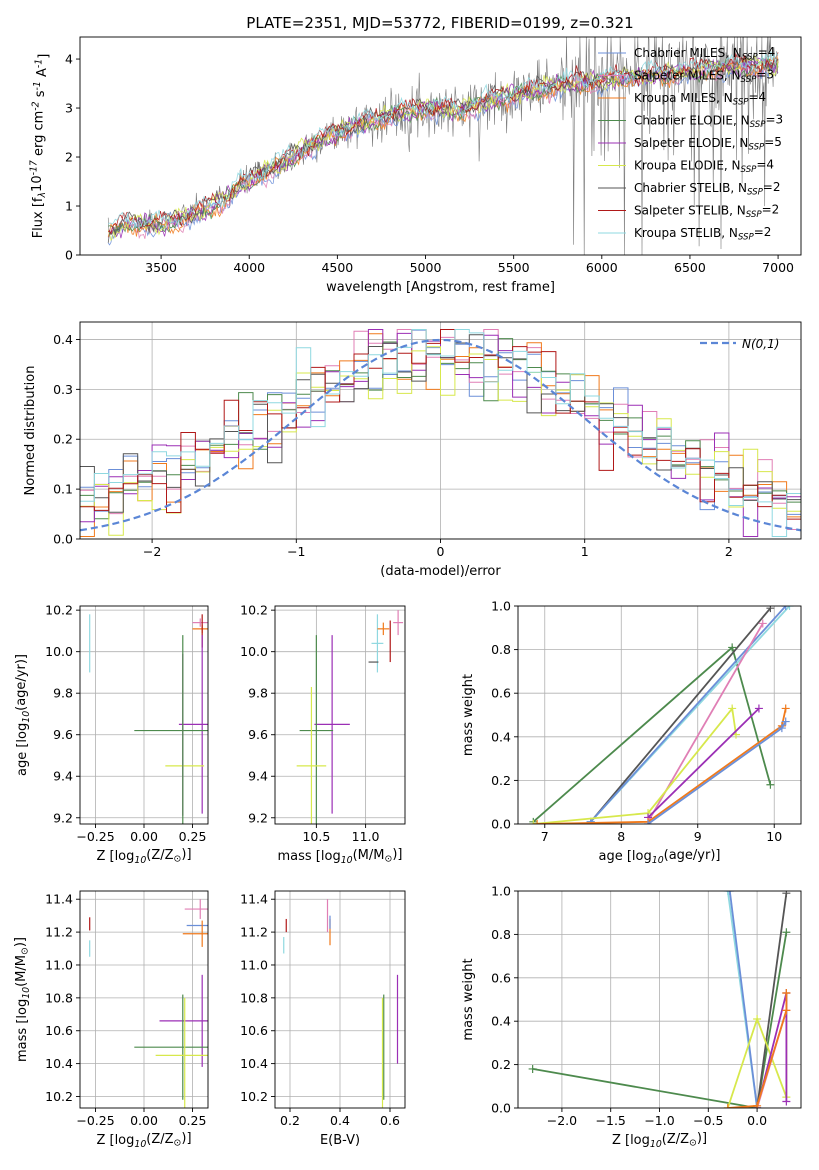 This screenshot has width=819, height=1170. What do you see at coordinates (602, 267) in the screenshot?
I see `x-tick-label: 6000` at bounding box center [602, 267].